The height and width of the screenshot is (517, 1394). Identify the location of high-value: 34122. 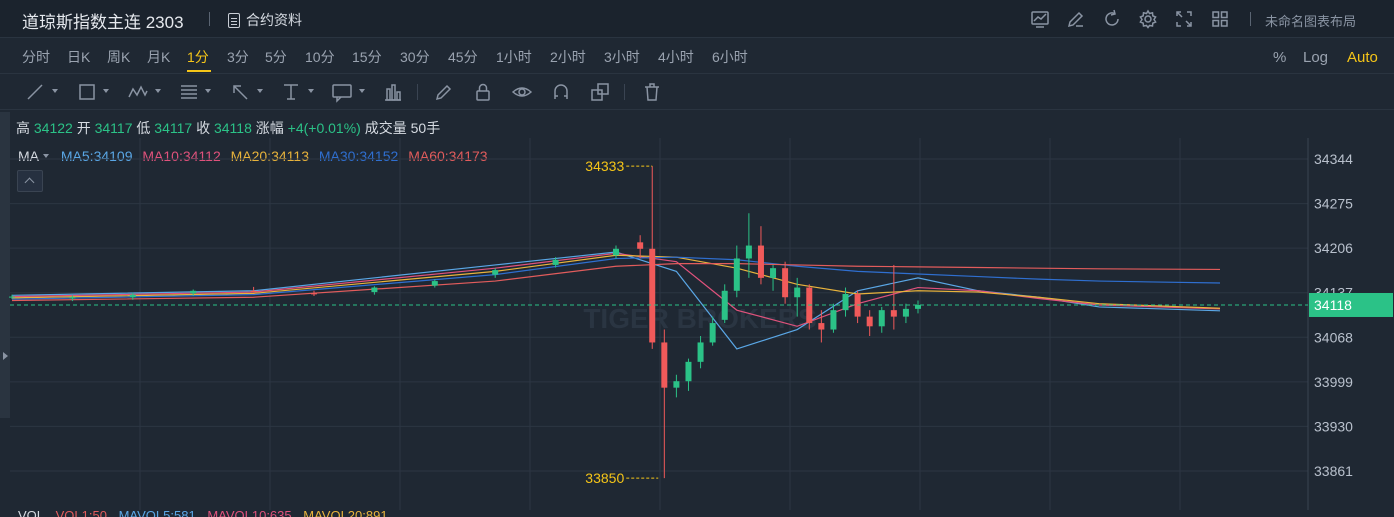
(53, 128).